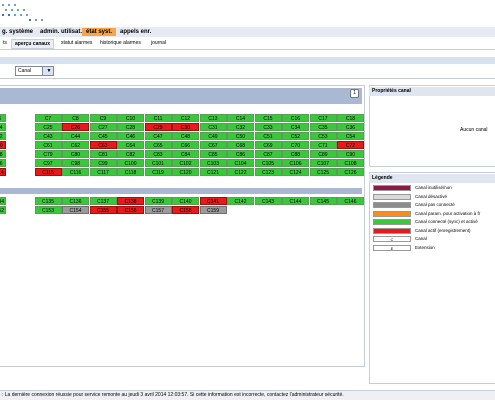  Describe the element at coordinates (185, 154) in the screenshot. I see `channel-cell: C84` at that location.